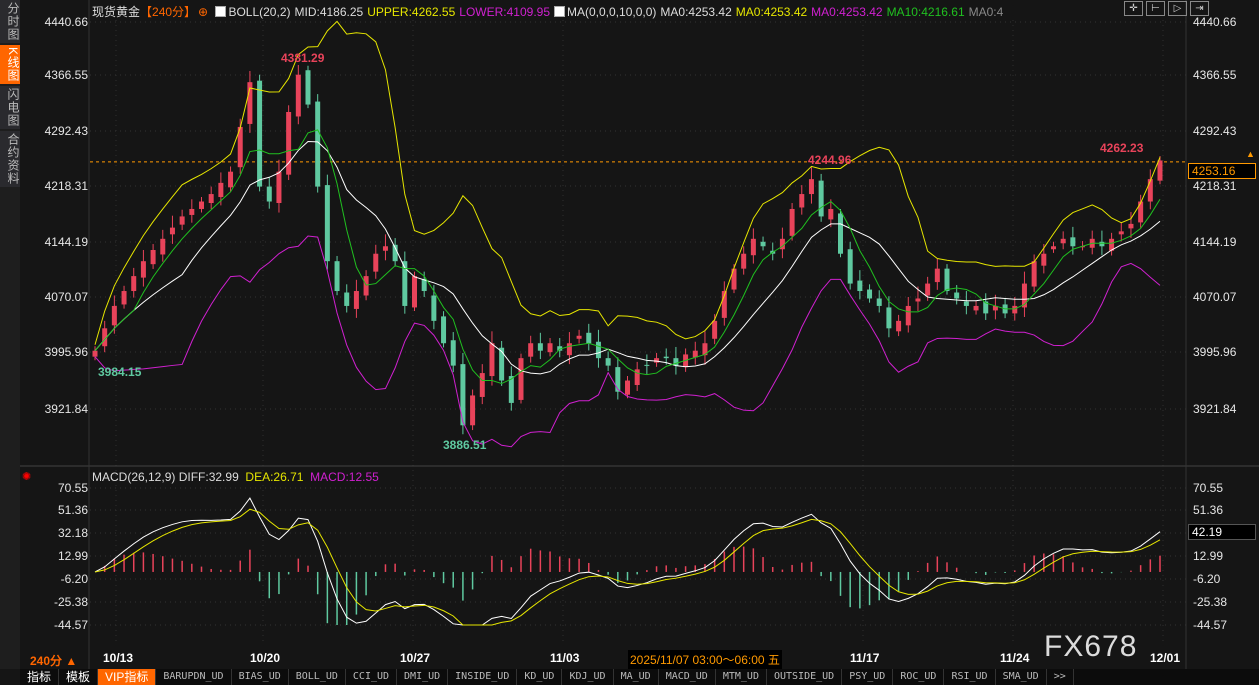  Describe the element at coordinates (970, 677) in the screenshot. I see `indicator-tab: RSI_UD` at that location.